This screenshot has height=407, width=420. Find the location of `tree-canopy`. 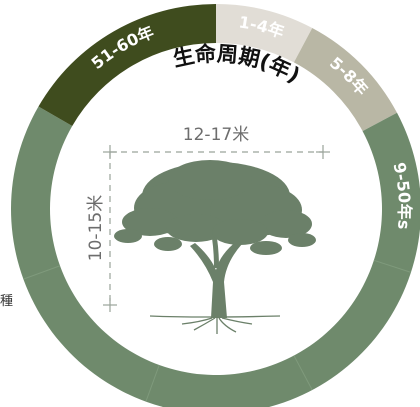

tree-canopy is located at coordinates (215, 207).